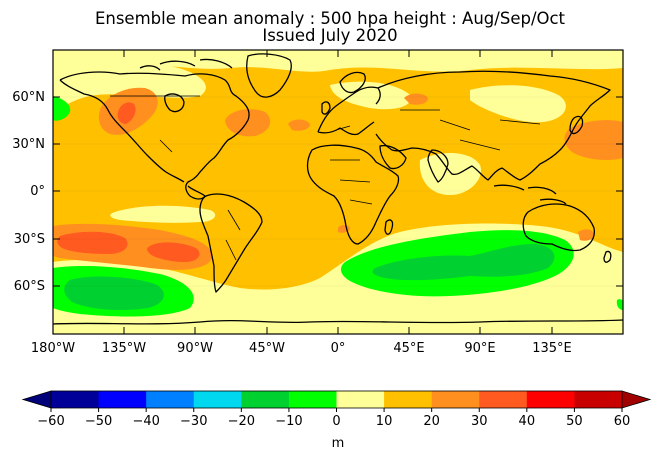 Image resolution: width=660 pixels, height=459 pixels. What do you see at coordinates (389, 227) in the screenshot?
I see `coastline-madagascar` at bounding box center [389, 227].